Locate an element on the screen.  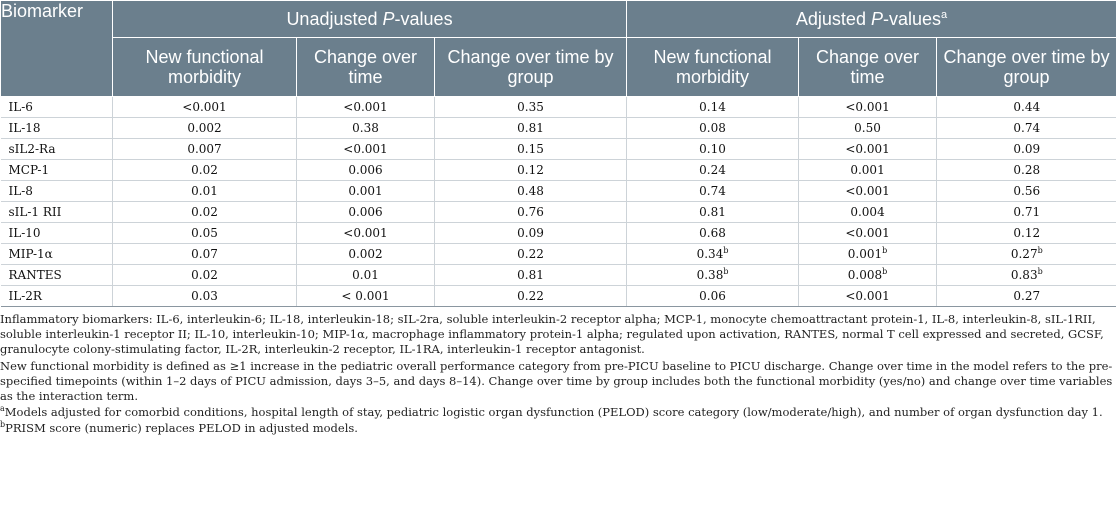
cell-value: 0.03 is located at coordinates (204, 296).